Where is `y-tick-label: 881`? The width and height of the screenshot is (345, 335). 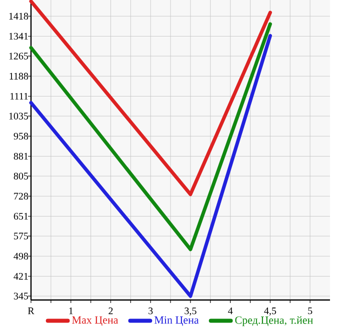 y-tick-label: 881 is located at coordinates (21, 156).